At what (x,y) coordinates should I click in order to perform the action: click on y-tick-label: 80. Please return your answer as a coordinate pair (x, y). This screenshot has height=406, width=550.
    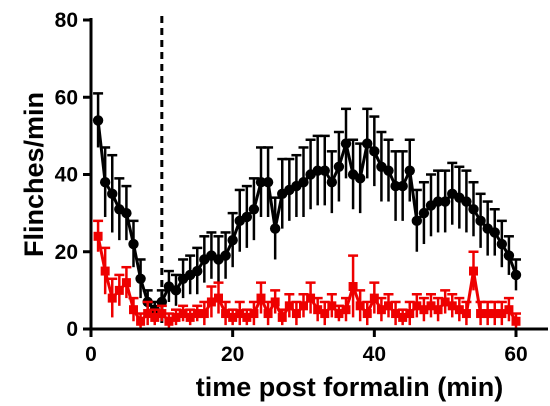
    Looking at the image, I should click on (66, 20).